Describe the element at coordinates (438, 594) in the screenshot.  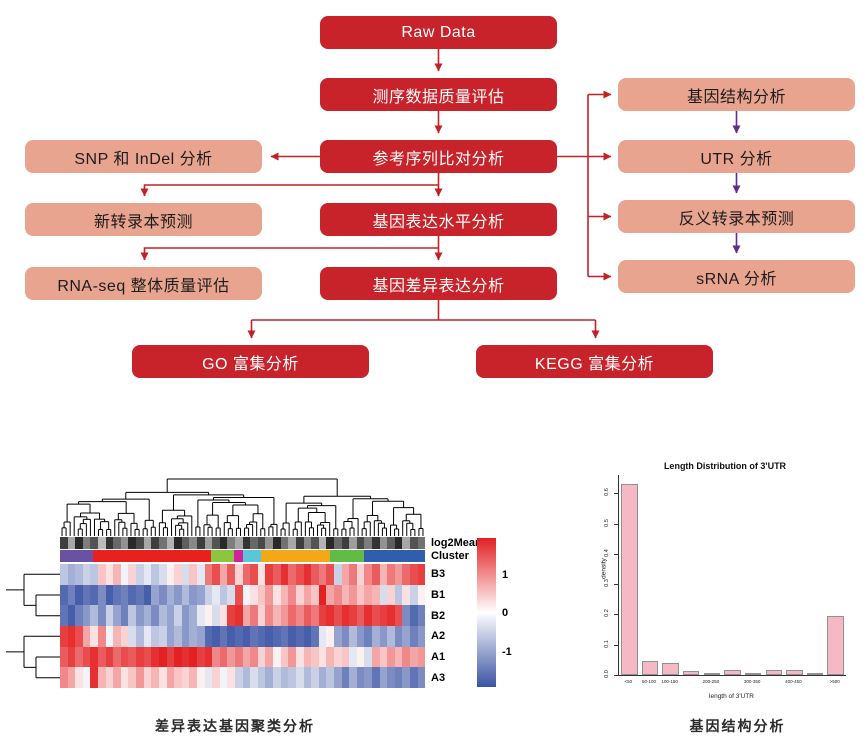
I see `heatmap-row-label: B1` at that location.